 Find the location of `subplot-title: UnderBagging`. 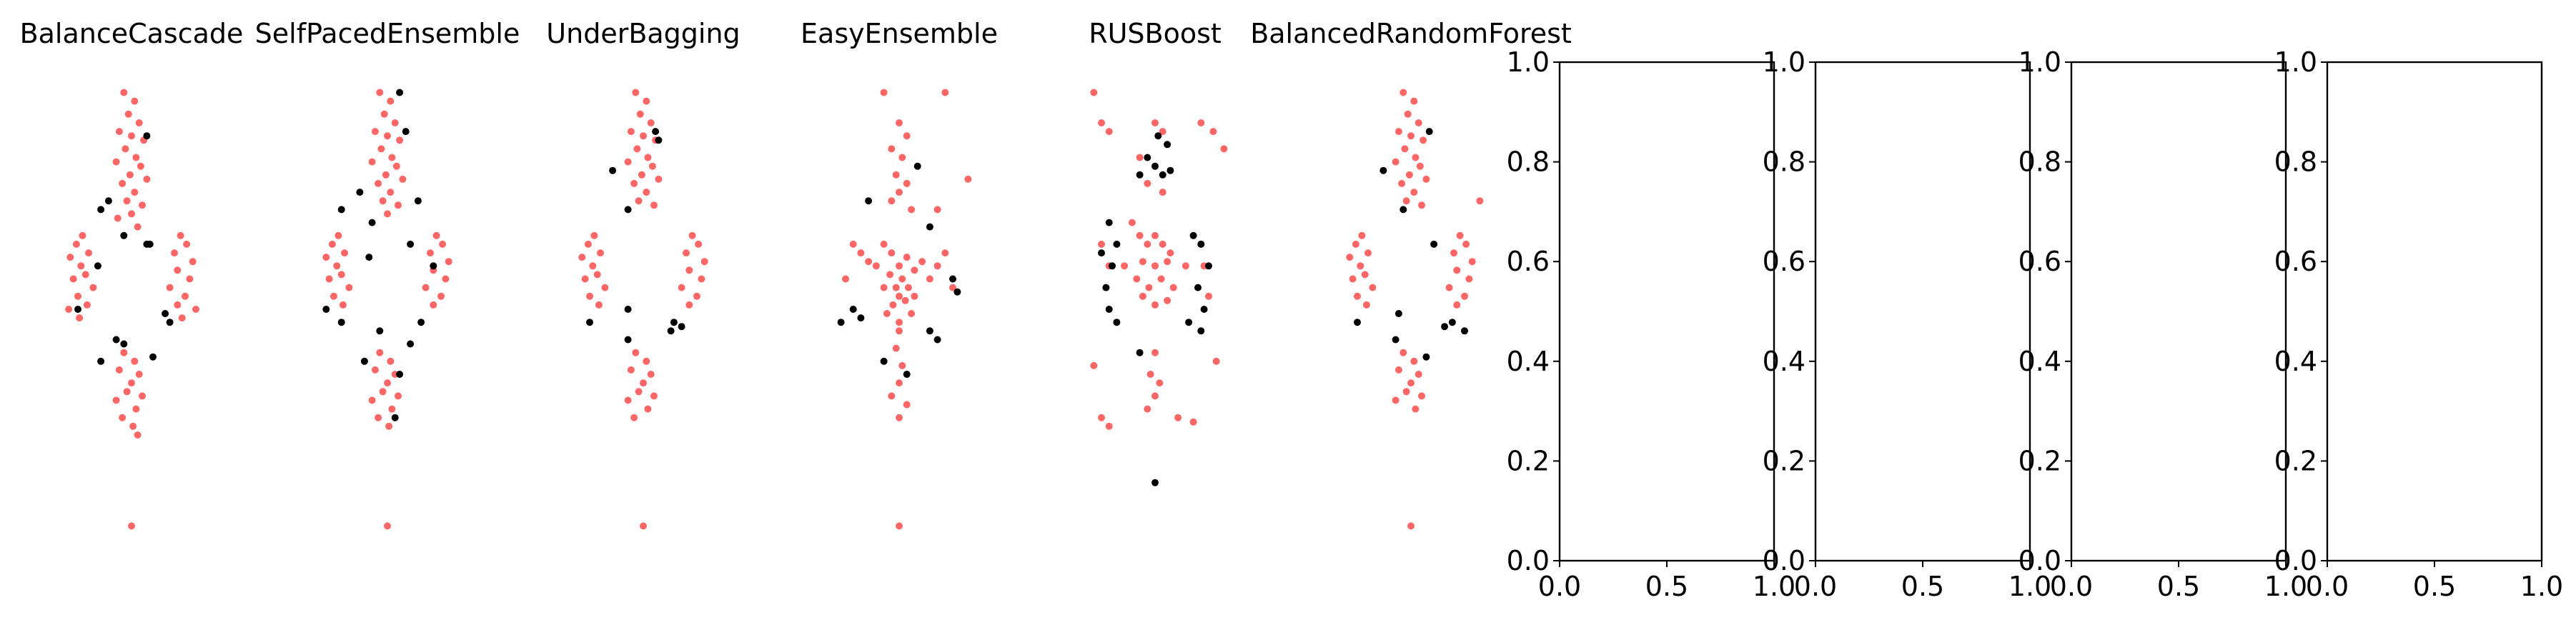

subplot-title: UnderBagging is located at coordinates (643, 33).